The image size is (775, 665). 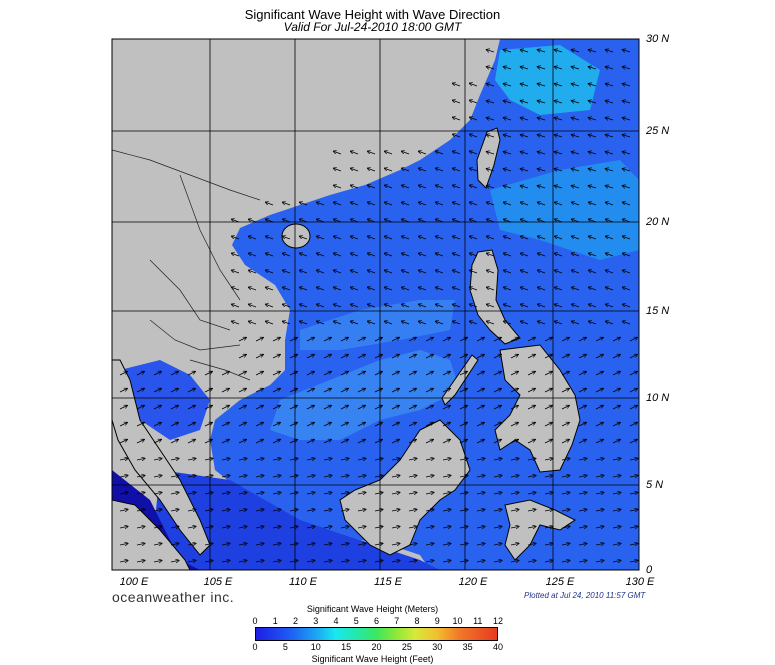 I want to click on legend-meter-tick: 10, so click(x=457, y=621).